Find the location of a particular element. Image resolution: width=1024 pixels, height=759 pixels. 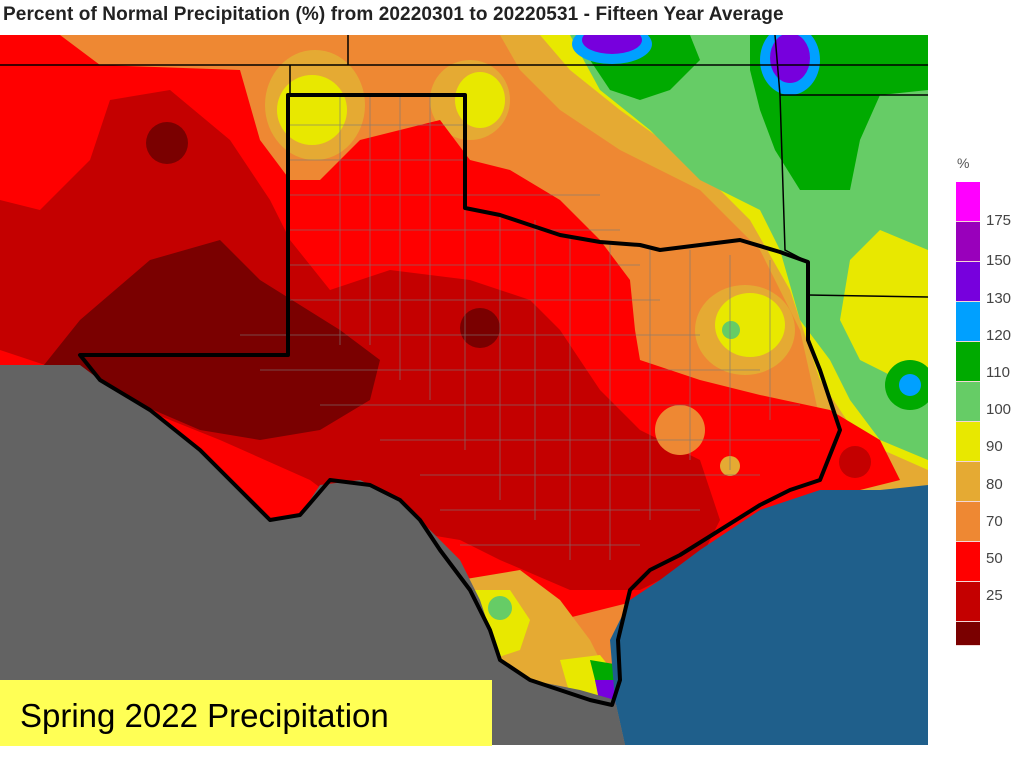

legend-label: 110 is located at coordinates (998, 372).